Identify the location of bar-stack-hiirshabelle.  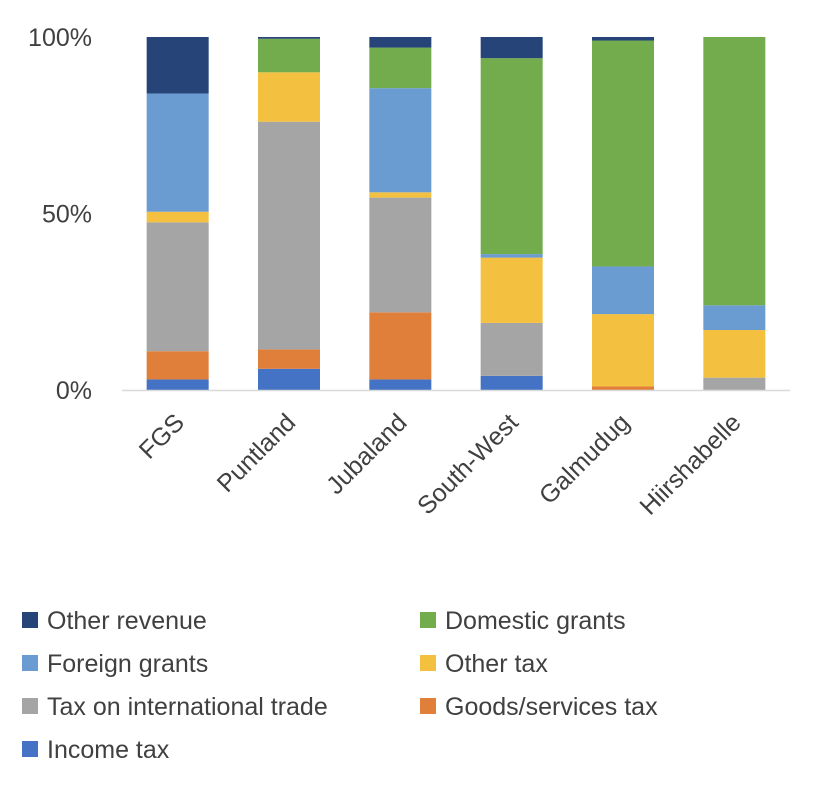
(734, 213).